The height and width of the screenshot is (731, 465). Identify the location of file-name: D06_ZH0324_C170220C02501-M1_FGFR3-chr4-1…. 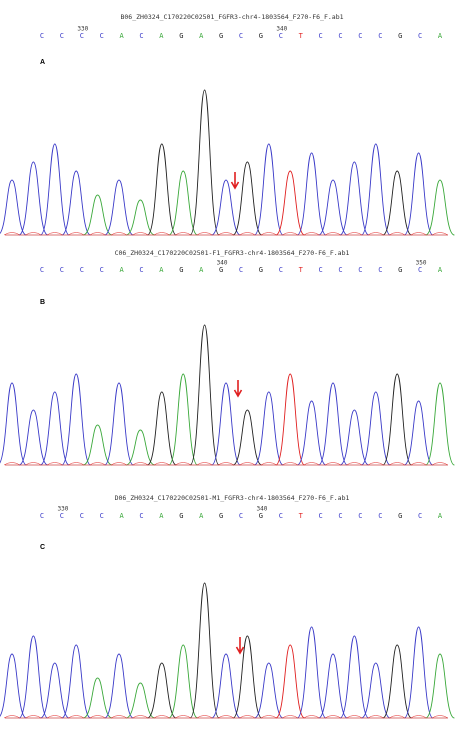
(232, 498).